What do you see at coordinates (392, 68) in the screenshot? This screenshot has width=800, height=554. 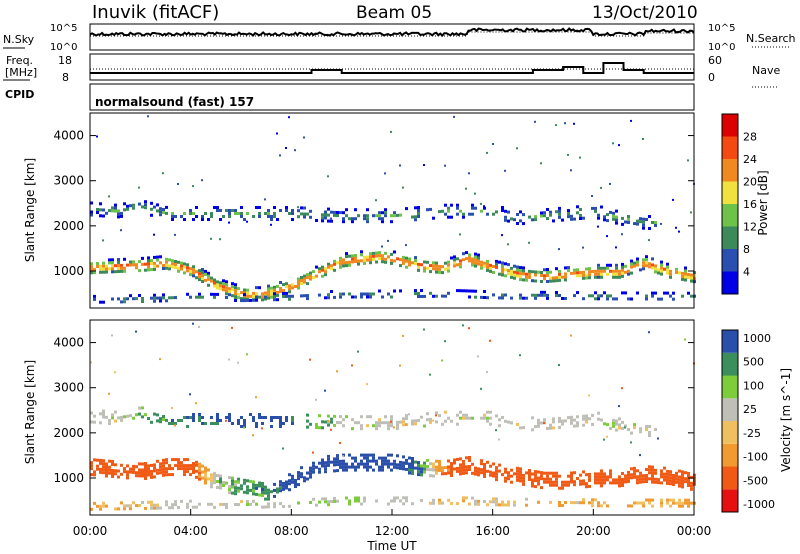 I see `frequency-line` at bounding box center [392, 68].